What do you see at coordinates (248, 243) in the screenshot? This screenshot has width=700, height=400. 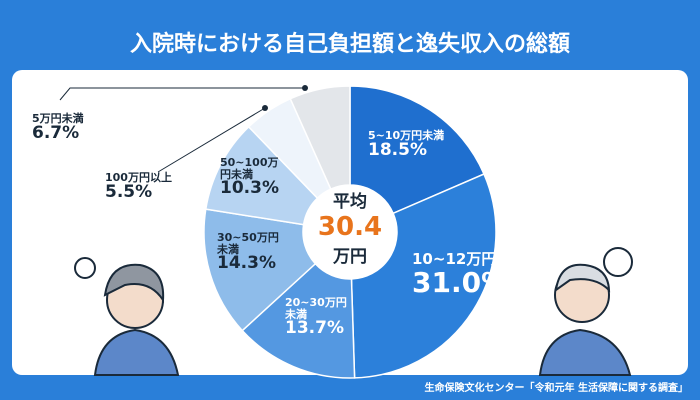 I see `category-label: 30~50万円未満` at bounding box center [248, 243].